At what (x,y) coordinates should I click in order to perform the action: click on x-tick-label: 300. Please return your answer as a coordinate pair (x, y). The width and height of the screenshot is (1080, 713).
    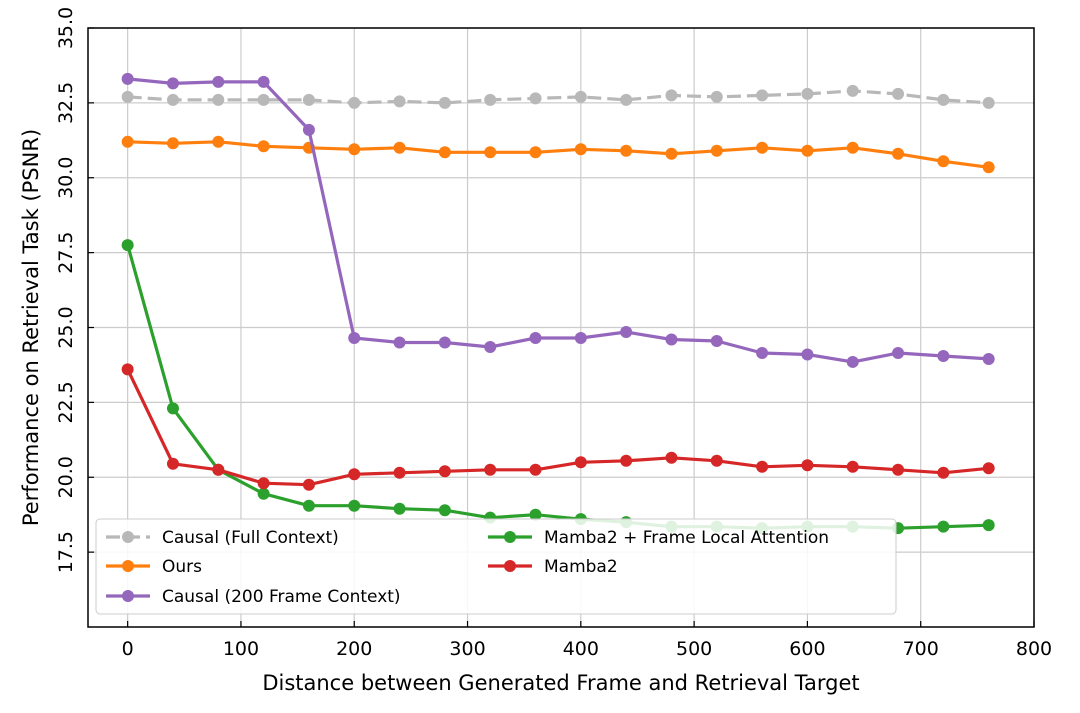
    Looking at the image, I should click on (467, 649).